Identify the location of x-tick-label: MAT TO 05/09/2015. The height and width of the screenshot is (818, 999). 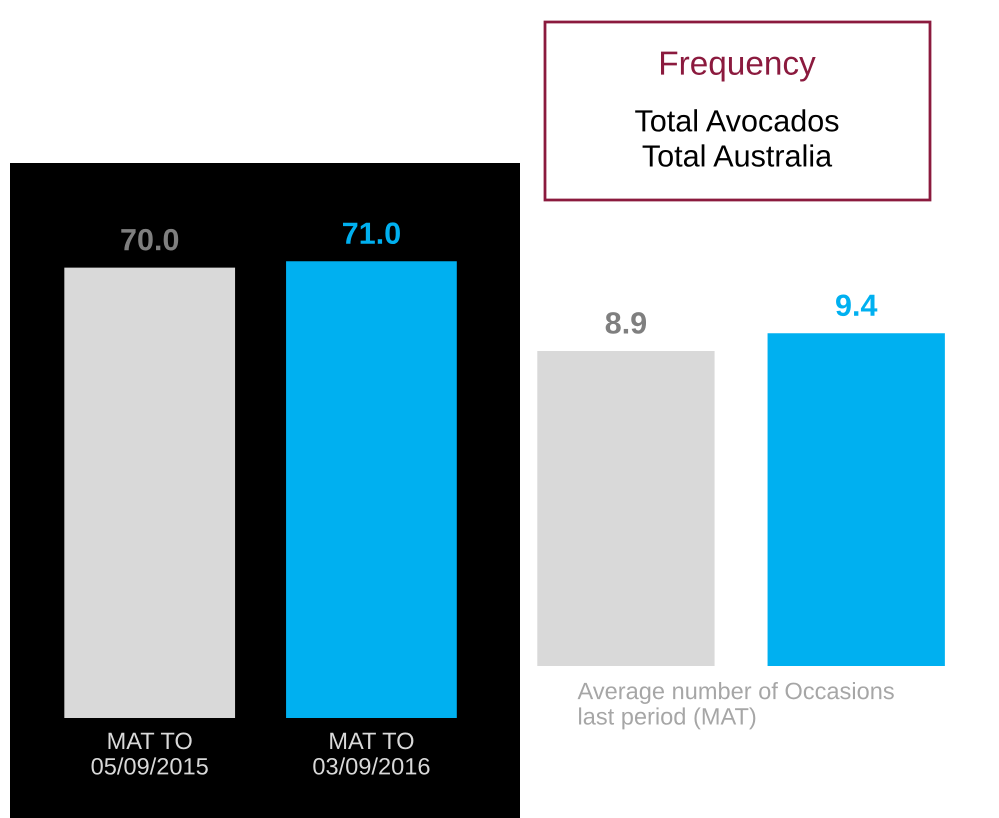
(150, 753).